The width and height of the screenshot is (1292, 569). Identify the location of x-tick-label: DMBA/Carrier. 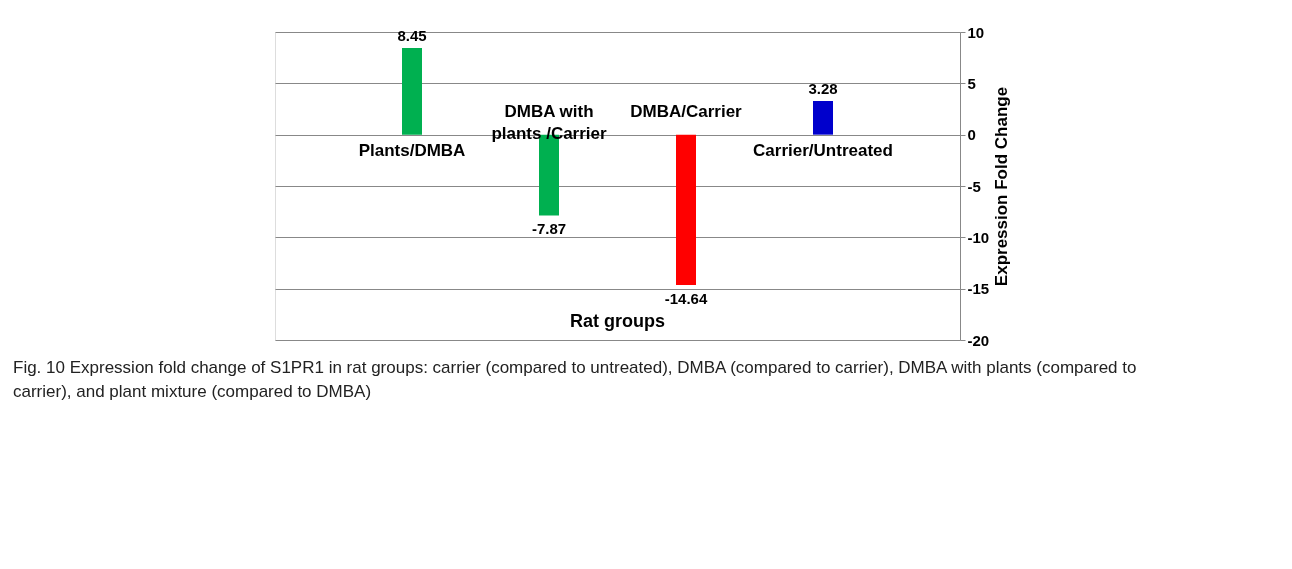
(686, 111).